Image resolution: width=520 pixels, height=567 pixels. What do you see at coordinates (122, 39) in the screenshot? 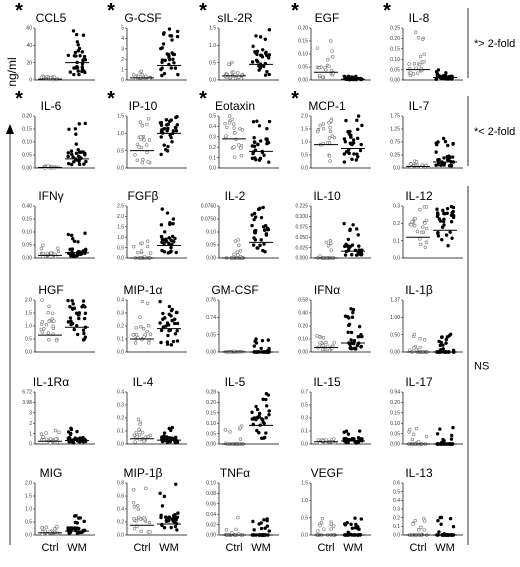
I see `y-tick-label: 4` at bounding box center [122, 39].